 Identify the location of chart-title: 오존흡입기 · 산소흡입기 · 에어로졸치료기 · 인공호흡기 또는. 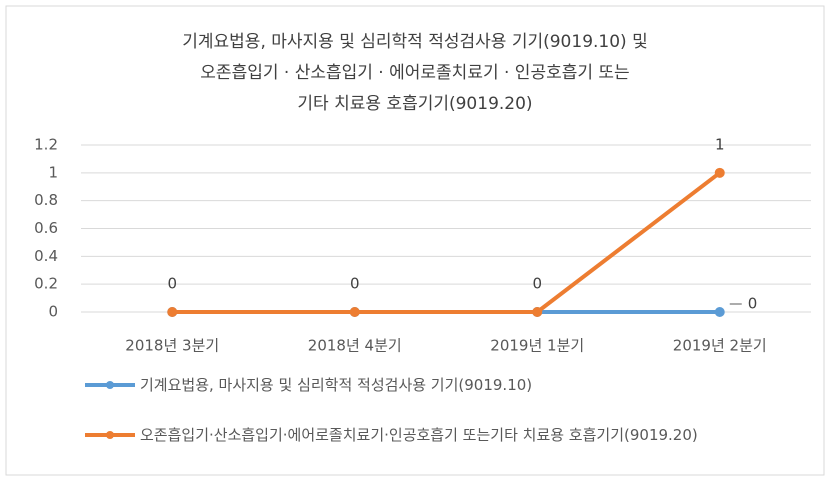
(414, 73).